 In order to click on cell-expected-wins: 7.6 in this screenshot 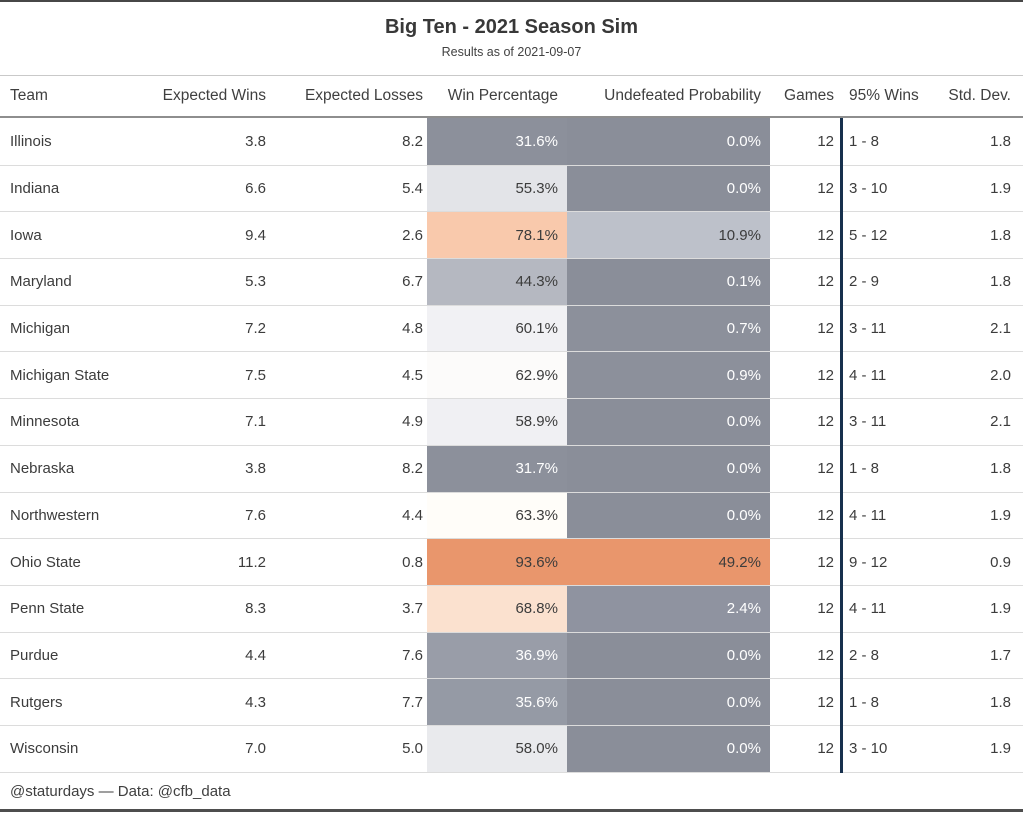, I will do `click(255, 515)`.